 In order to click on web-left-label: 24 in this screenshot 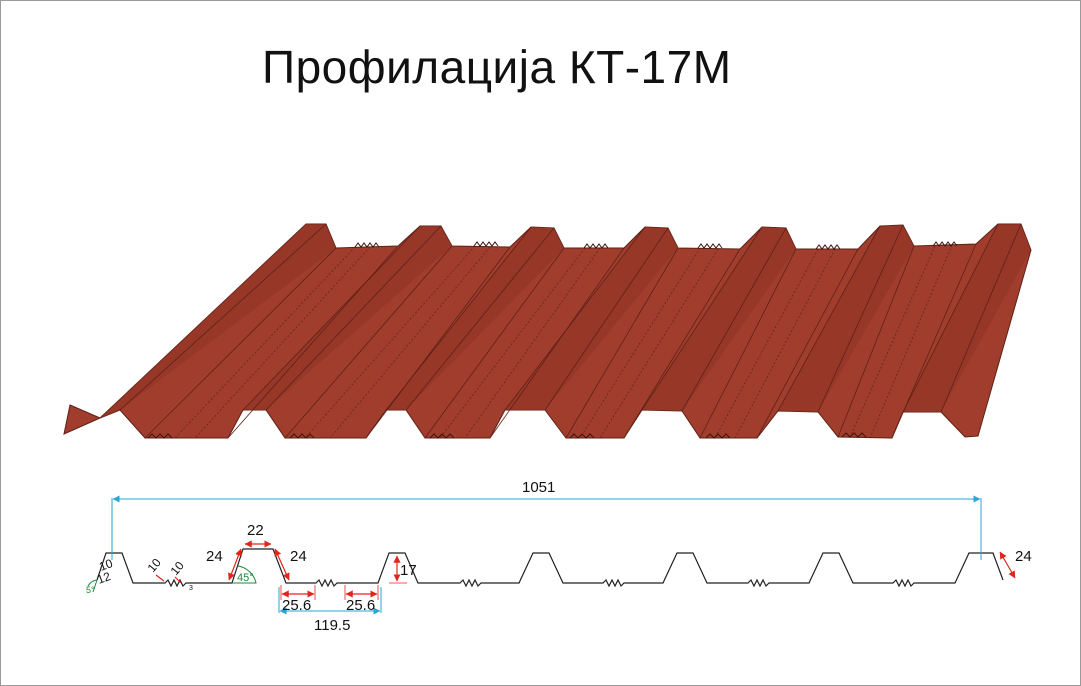, I will do `click(214, 556)`.